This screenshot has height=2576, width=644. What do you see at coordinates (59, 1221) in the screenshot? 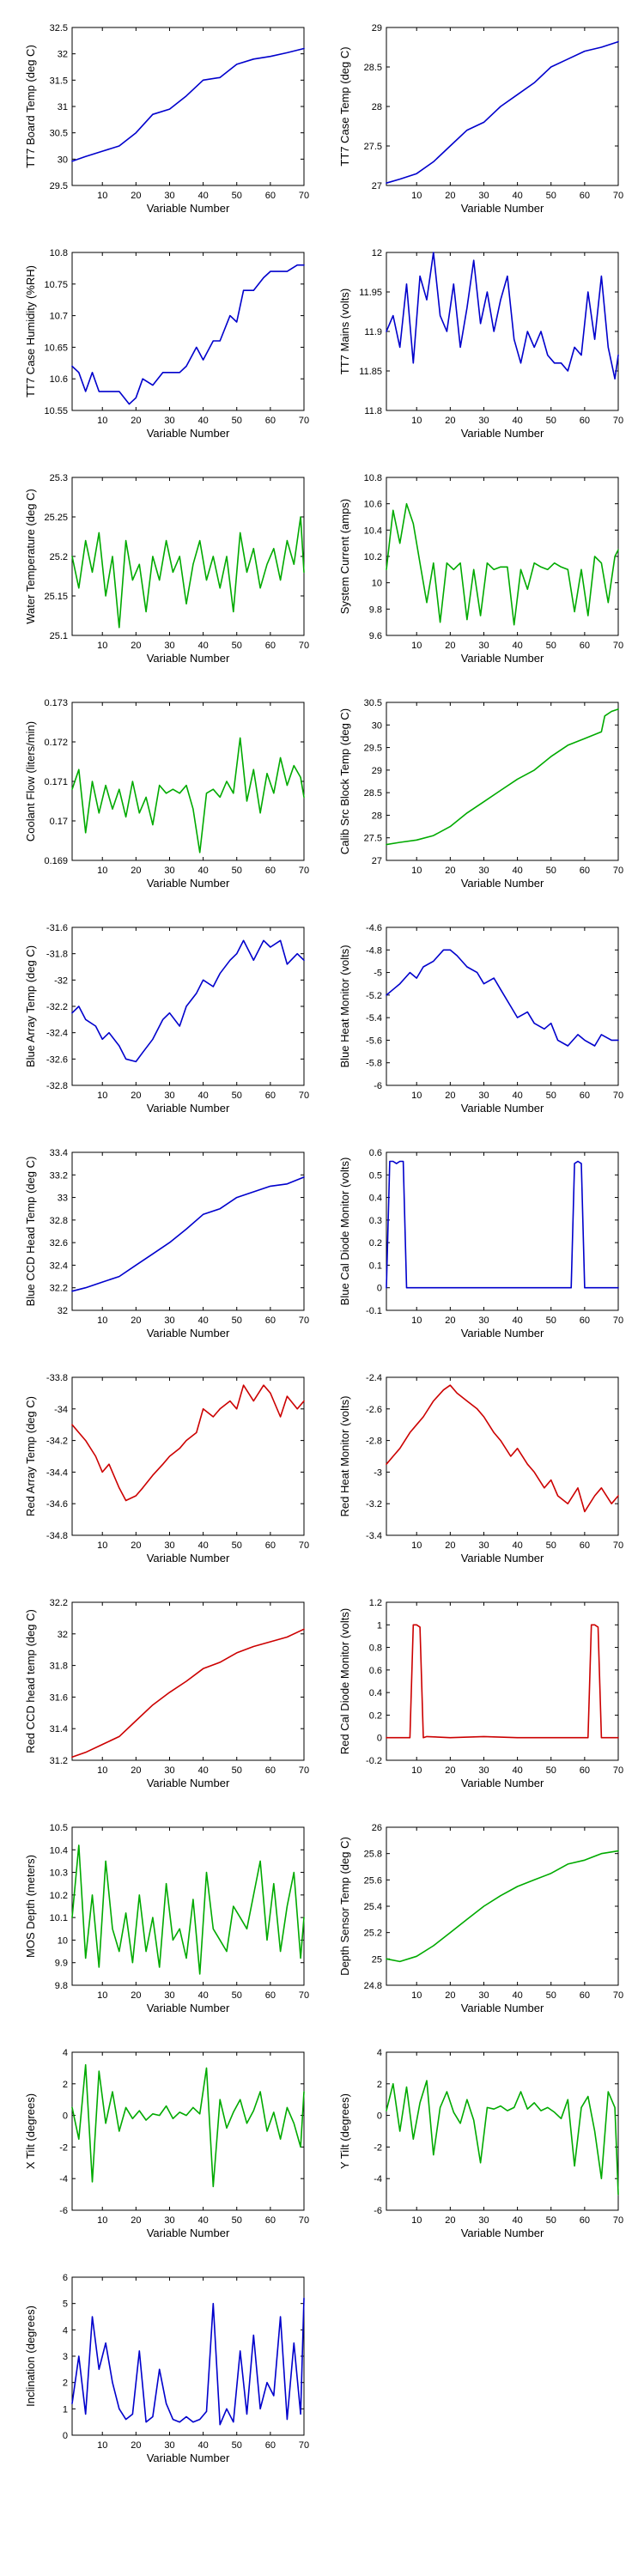
I see `y-tick-label: 32.8` at bounding box center [59, 1221].